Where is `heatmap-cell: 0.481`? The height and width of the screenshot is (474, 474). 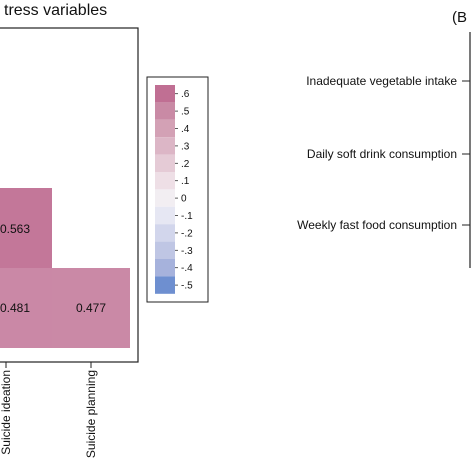
heatmap-cell: 0.481 is located at coordinates (26, 308).